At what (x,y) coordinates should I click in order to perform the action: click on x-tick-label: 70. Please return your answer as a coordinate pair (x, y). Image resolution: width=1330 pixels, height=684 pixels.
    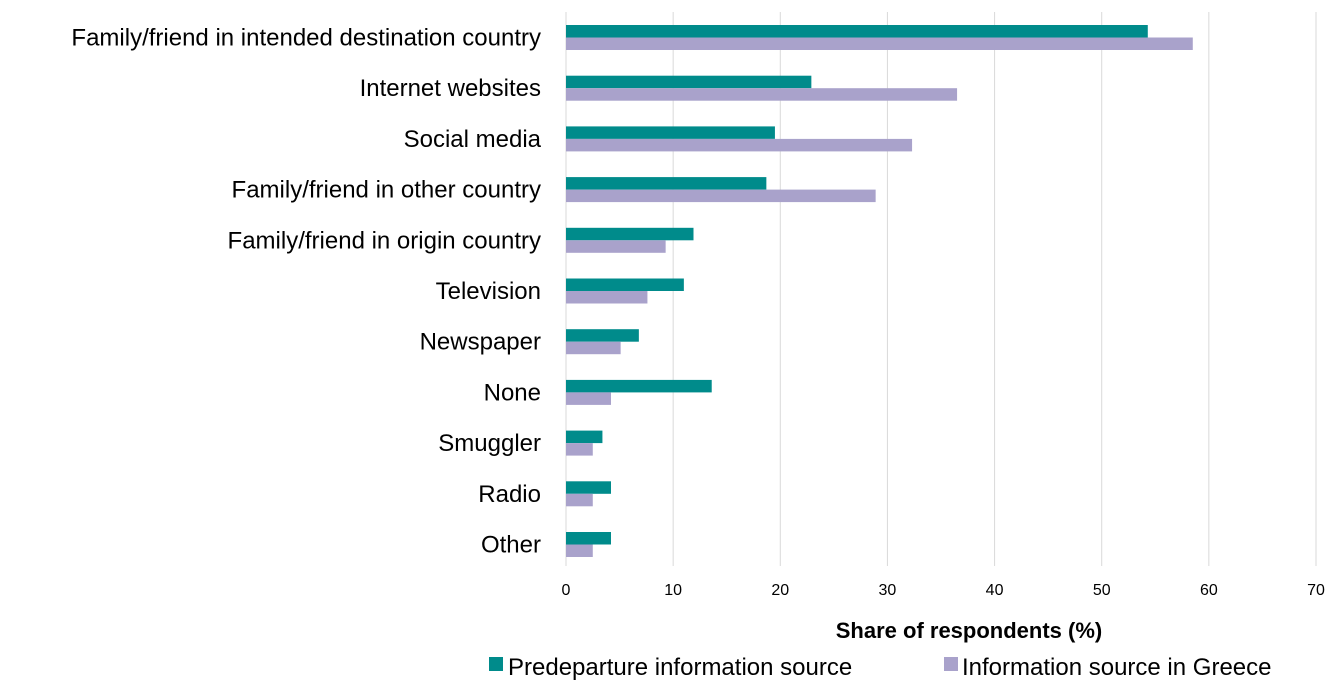
    Looking at the image, I should click on (1316, 590).